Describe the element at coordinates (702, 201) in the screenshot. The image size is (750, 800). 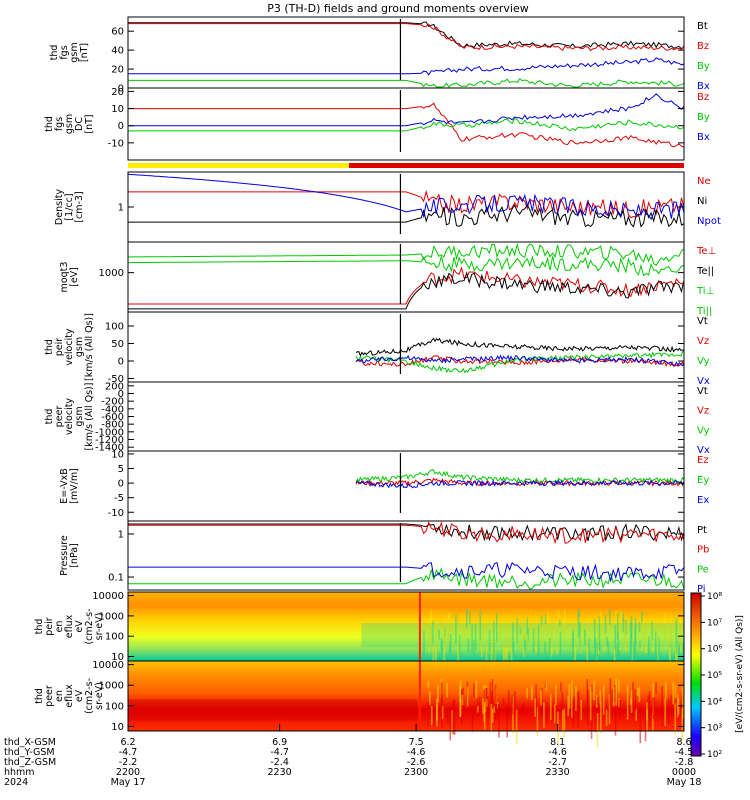
I see `legend-ni: Ni` at that location.